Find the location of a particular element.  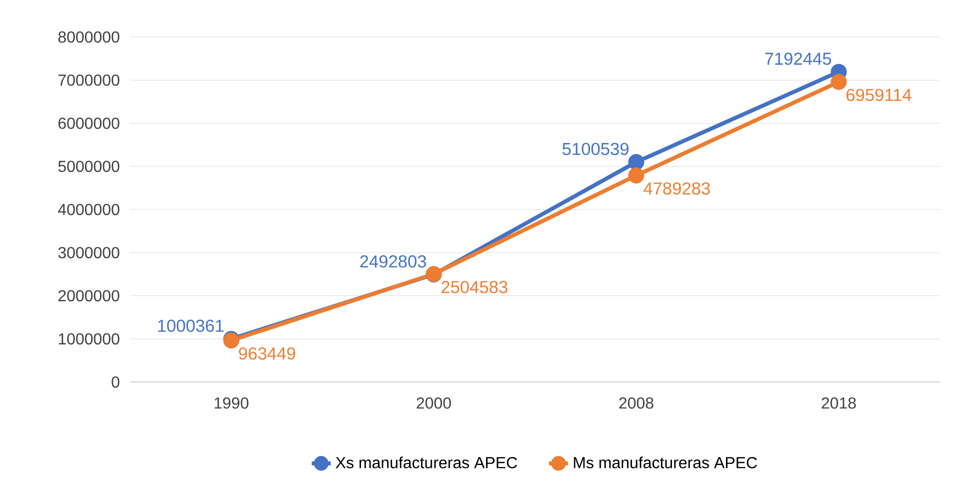

data-label: 2492803 is located at coordinates (393, 261).